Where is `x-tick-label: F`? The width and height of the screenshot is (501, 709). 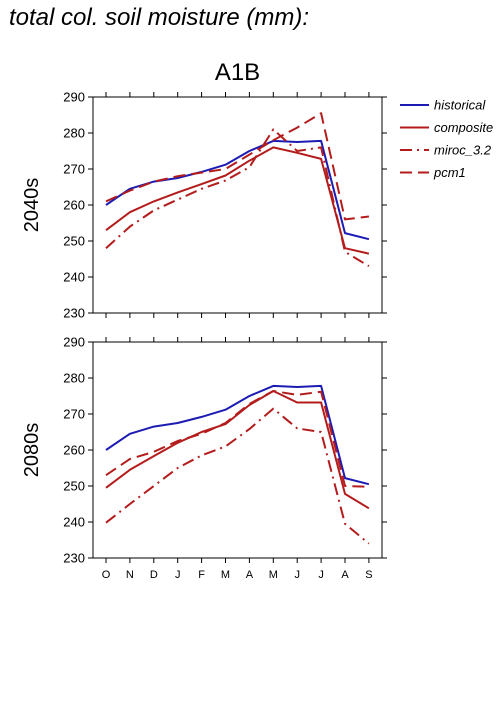
x-tick-label: F is located at coordinates (201, 575).